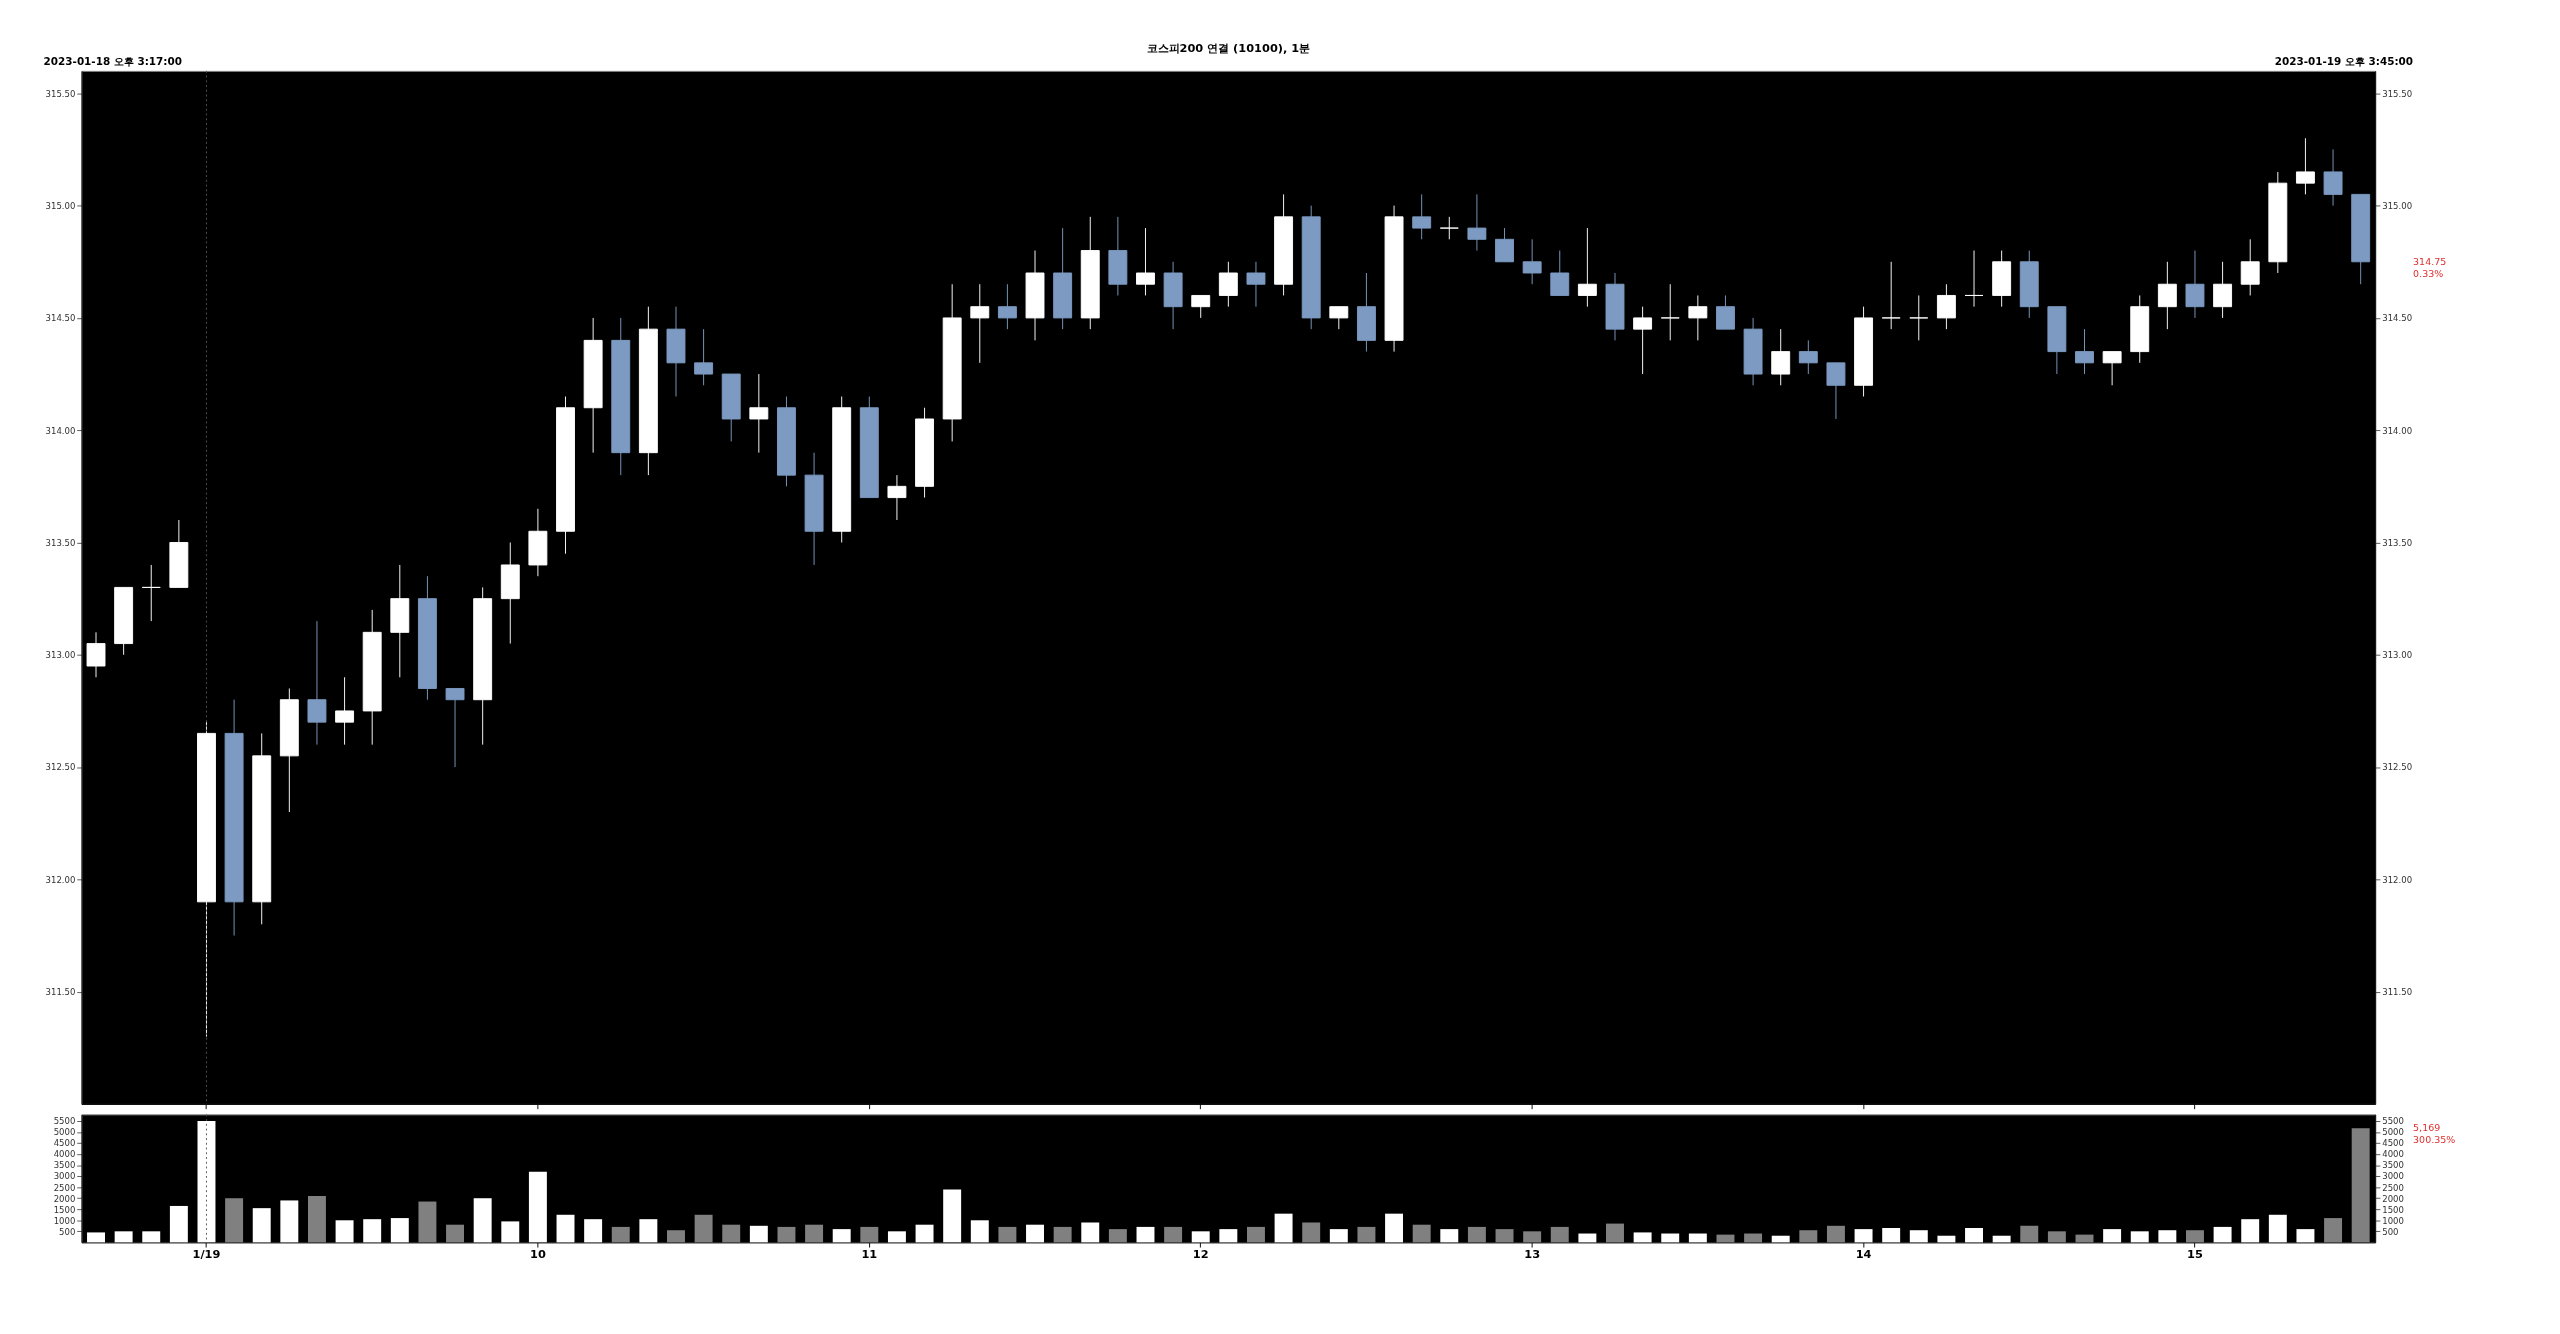  I want to click on x-tick-label: 13, so click(1532, 1253).